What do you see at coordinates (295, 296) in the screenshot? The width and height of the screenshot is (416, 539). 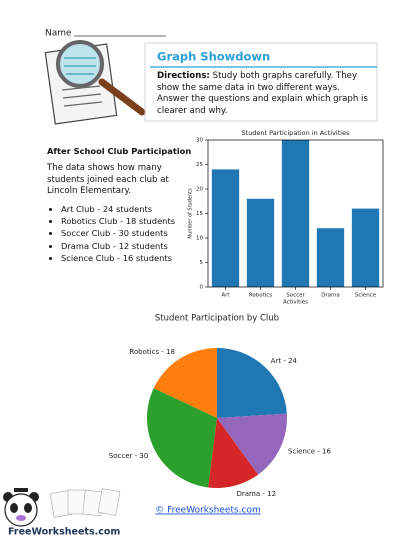 I see `x-tick-label: Soccer` at bounding box center [295, 296].